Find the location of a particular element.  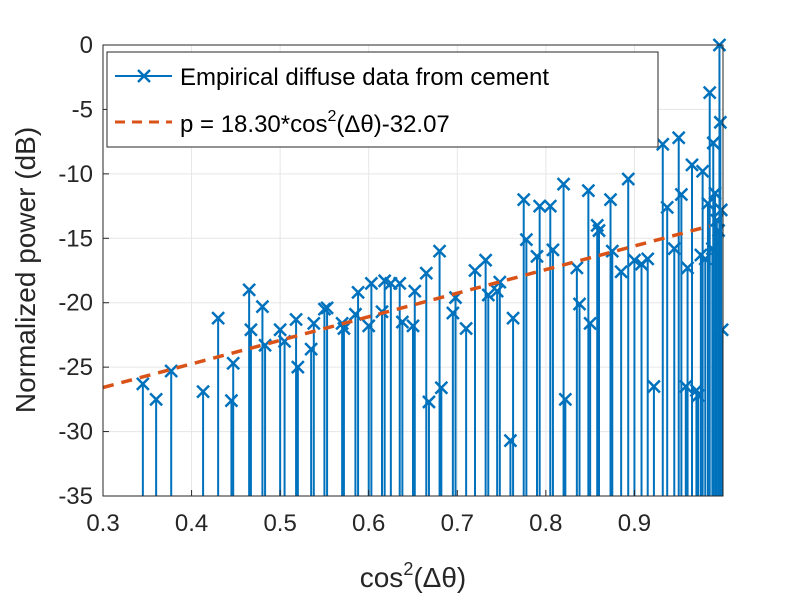

y-tick-label: -30 is located at coordinates (75, 432).